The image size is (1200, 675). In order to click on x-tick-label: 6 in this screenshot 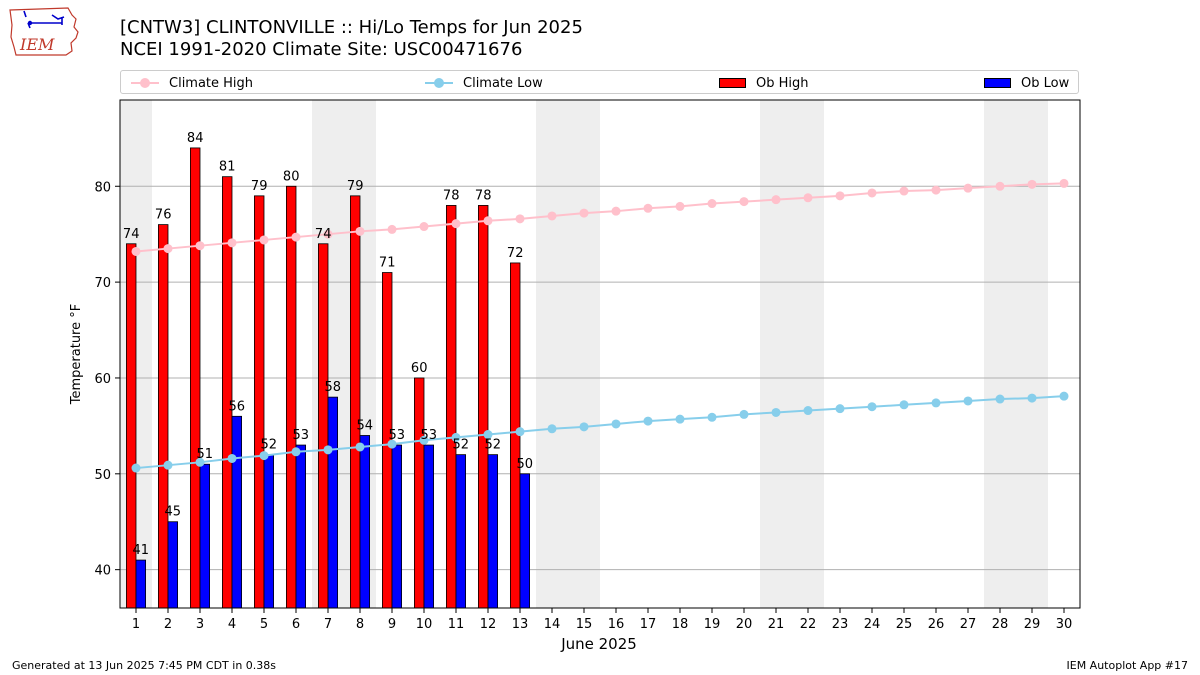, I will do `click(296, 624)`.